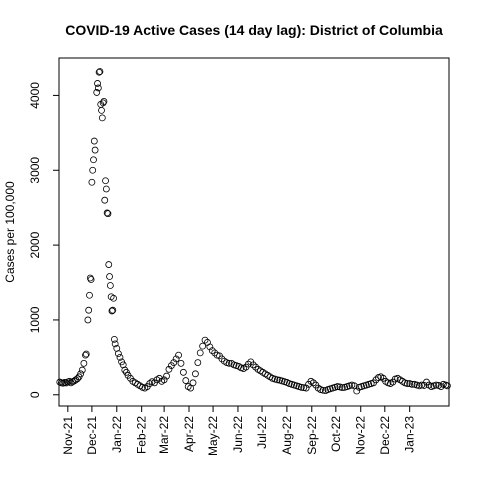 This screenshot has width=480, height=480. Describe the element at coordinates (43, 240) in the screenshot. I see `y-axis: 0 1000 2000 3000 4000` at that location.